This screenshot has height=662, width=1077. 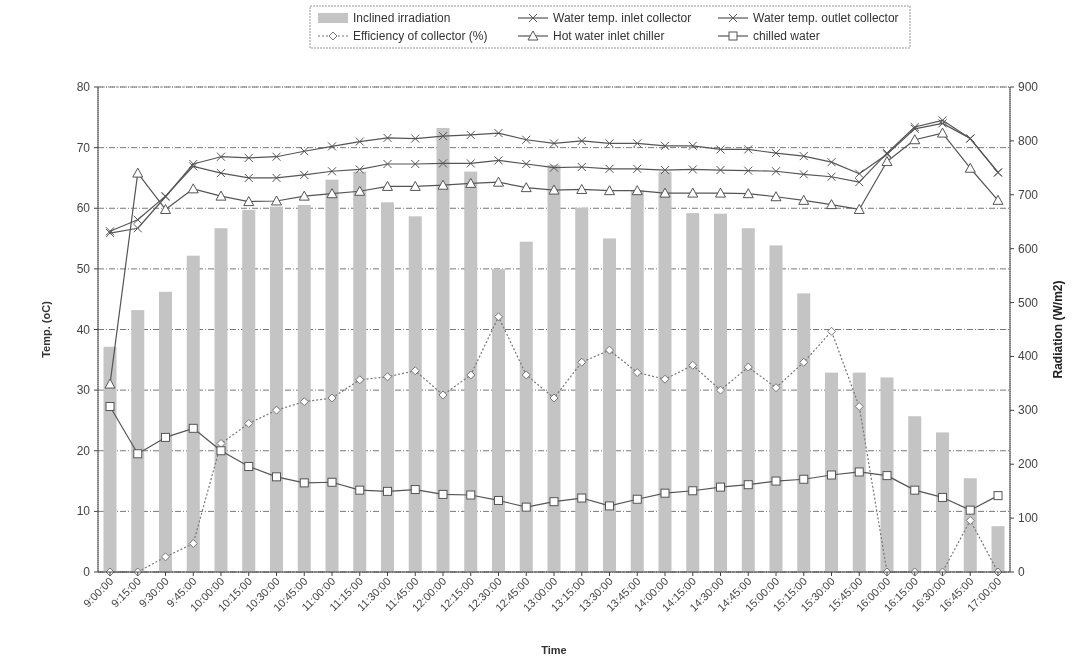 I want to click on legend-label: Inclined irradiation, so click(x=402, y=18).